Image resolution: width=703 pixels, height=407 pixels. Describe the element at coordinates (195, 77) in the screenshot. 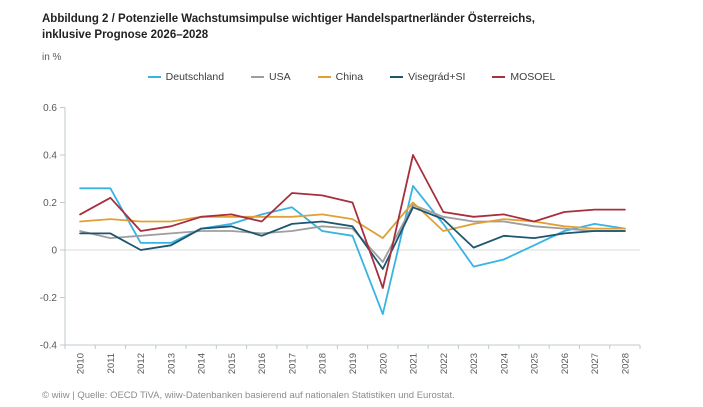

I see `legend-label: Deutschland` at that location.